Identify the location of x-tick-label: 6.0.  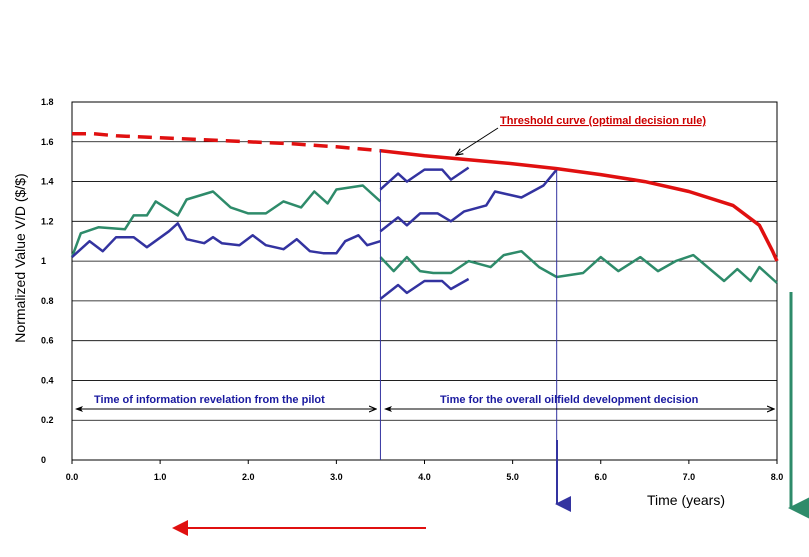
(600, 477).